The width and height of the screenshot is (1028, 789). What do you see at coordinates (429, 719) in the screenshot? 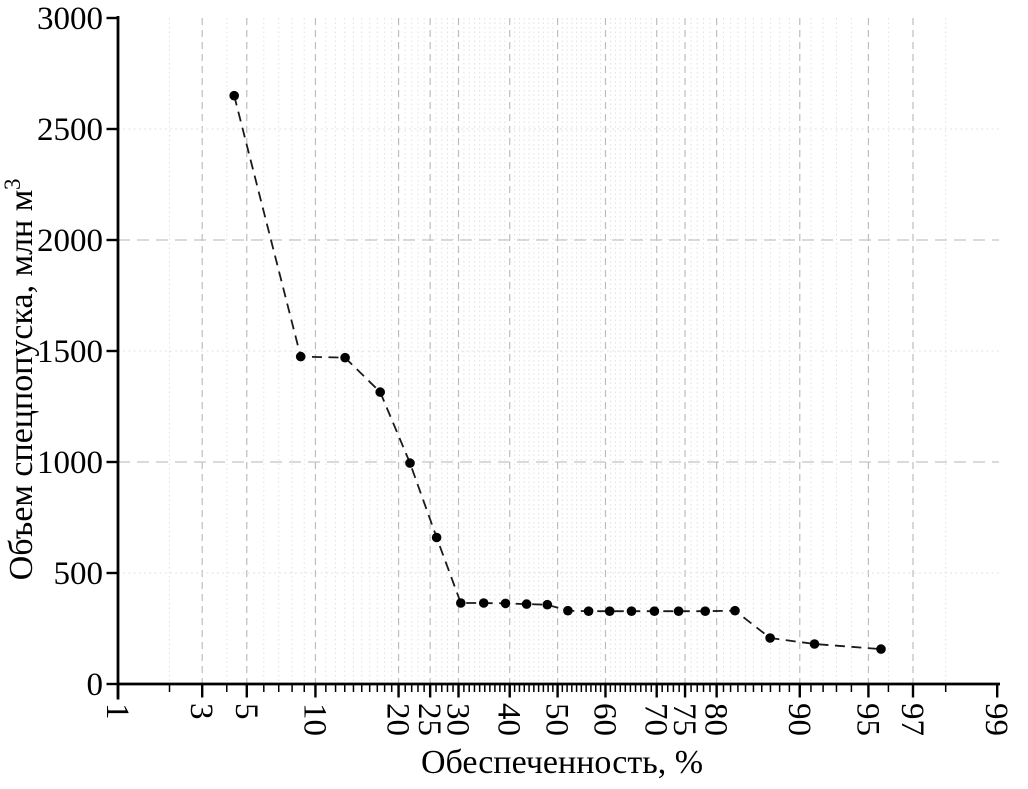
I see `x-tick-label: 25` at bounding box center [429, 719].